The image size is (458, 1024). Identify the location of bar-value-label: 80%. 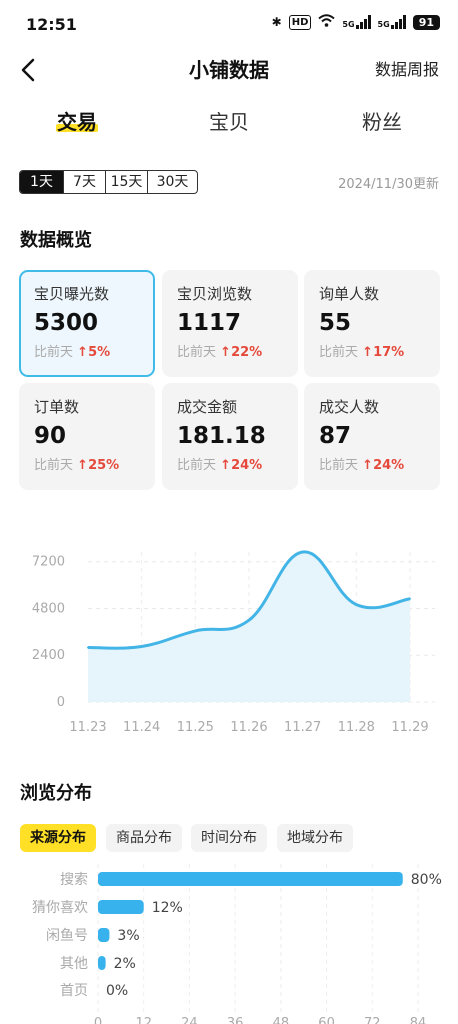
(426, 880).